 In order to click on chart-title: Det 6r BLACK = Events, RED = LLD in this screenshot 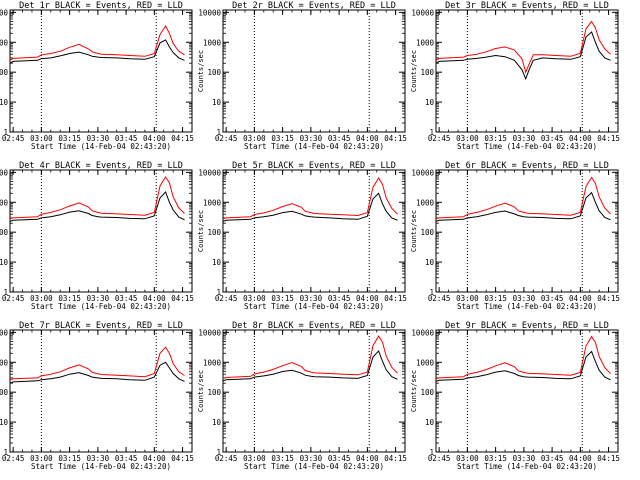, I will do `click(527, 166)`.